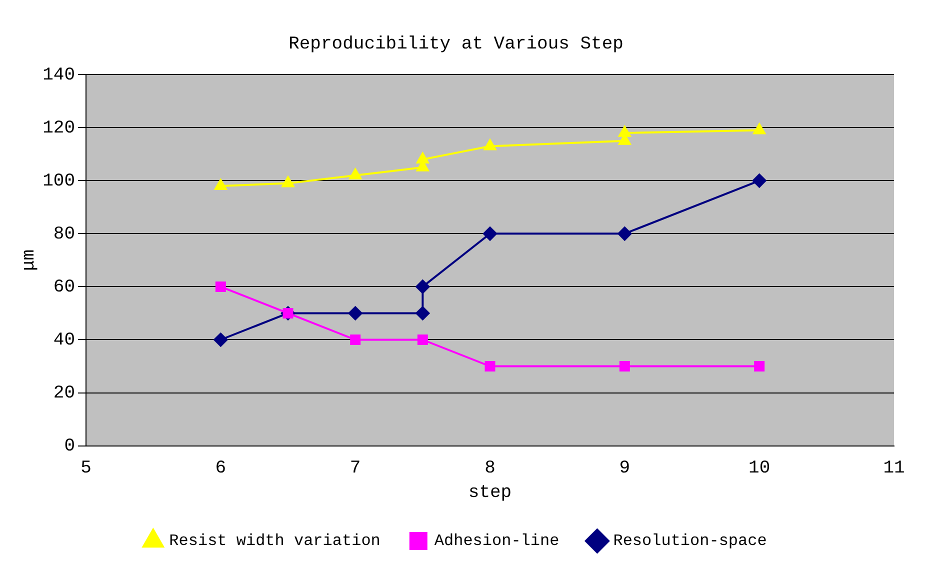 The height and width of the screenshot is (576, 926). What do you see at coordinates (64, 394) in the screenshot?
I see `y-tick-label: 20` at bounding box center [64, 394].